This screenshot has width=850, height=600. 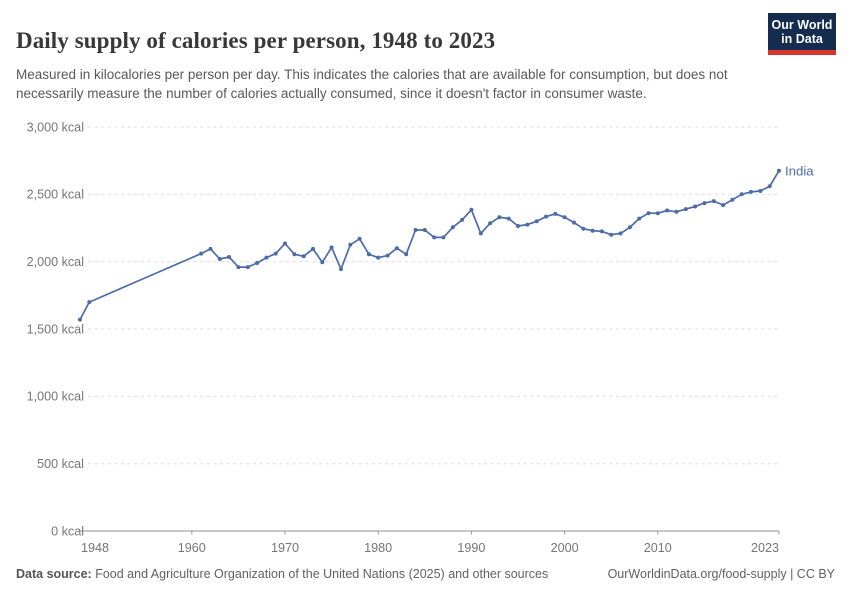 What do you see at coordinates (799, 170) in the screenshot?
I see `series-end-label: India` at bounding box center [799, 170].